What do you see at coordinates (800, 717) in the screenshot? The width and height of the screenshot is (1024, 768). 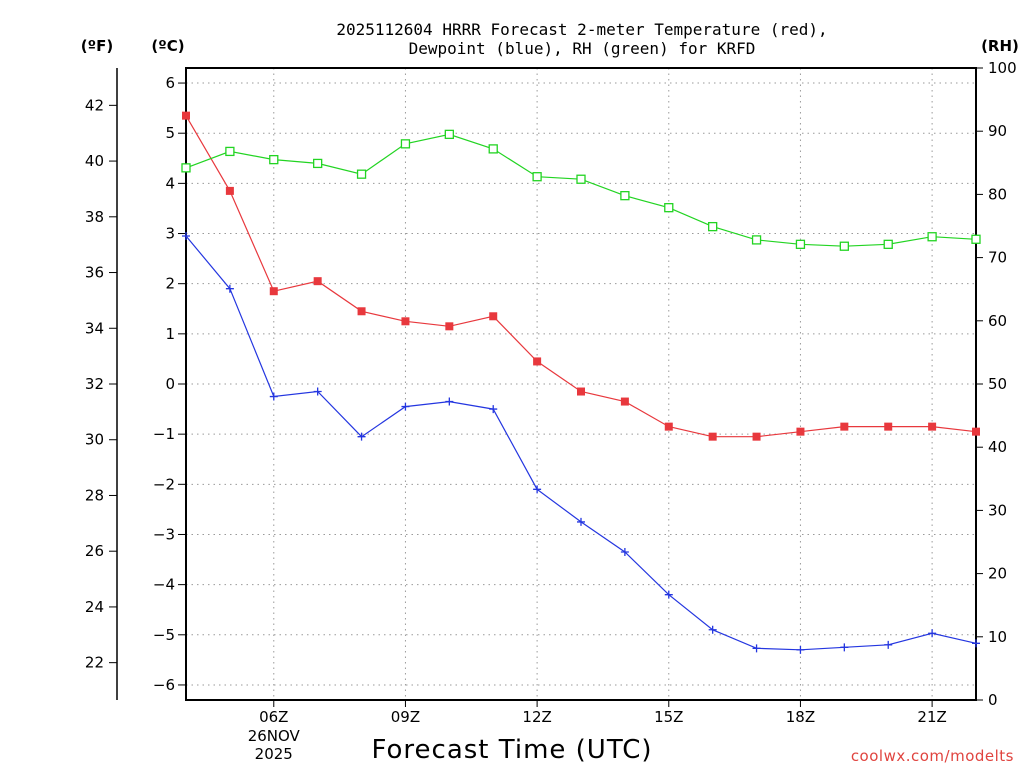 I see `time-tick-label: 18Z` at bounding box center [800, 717].